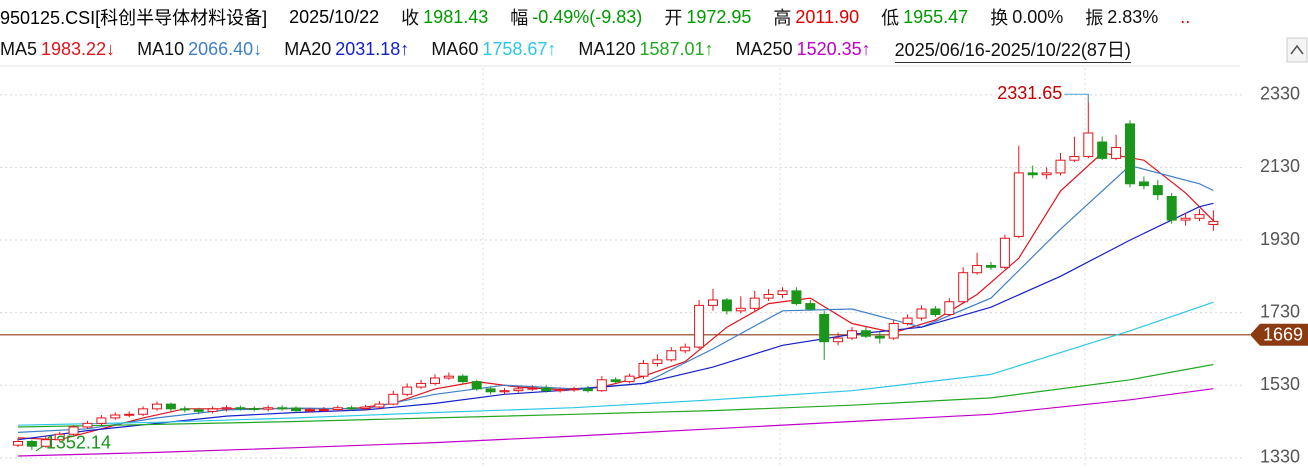  What do you see at coordinates (764, 48) in the screenshot?
I see `ma-name: MA250` at bounding box center [764, 48].